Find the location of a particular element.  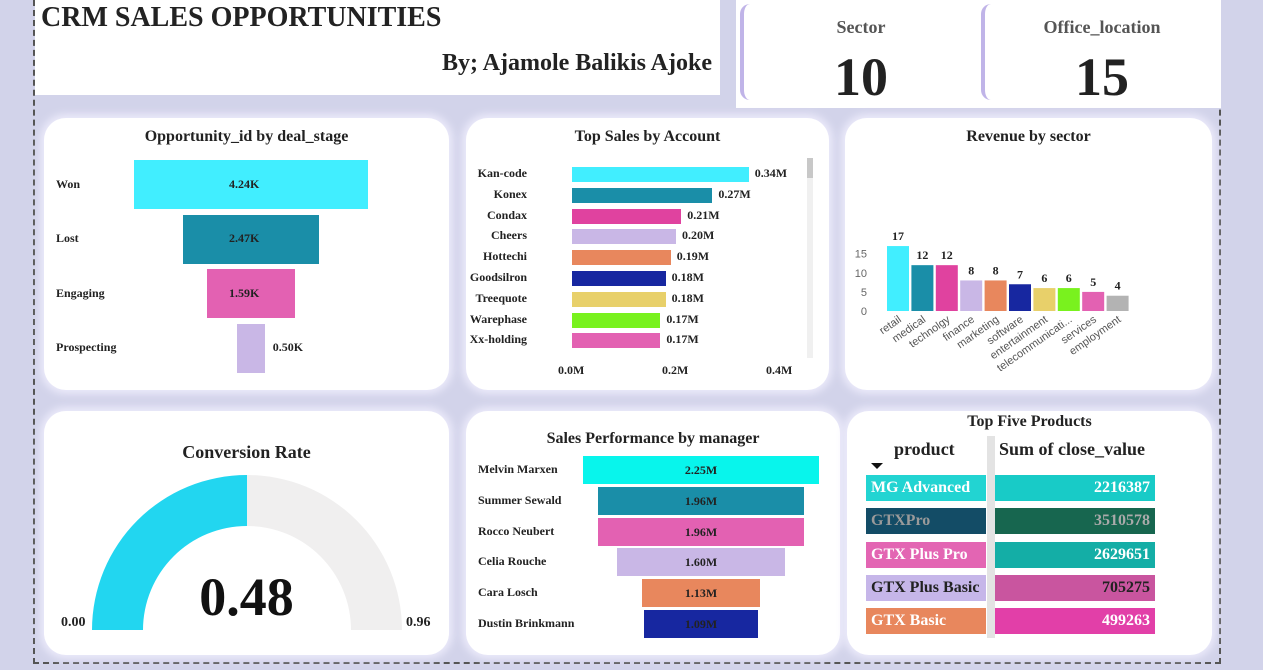

gauge-min-label: 0.00 is located at coordinates (73, 622).